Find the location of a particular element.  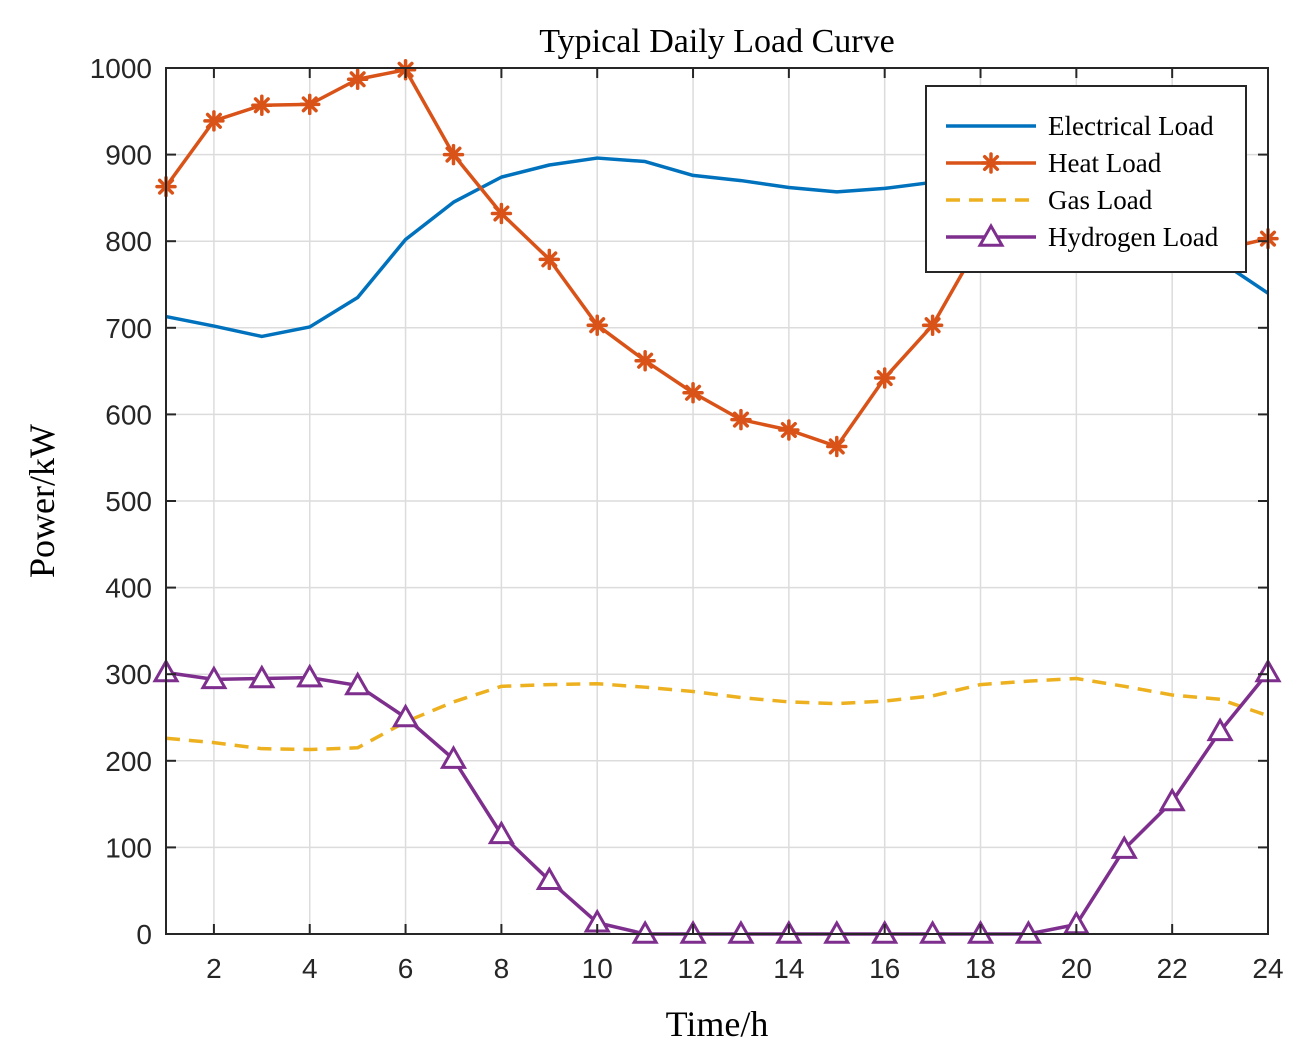

chart-title: Typical Daily Load Curve is located at coordinates (716, 41).